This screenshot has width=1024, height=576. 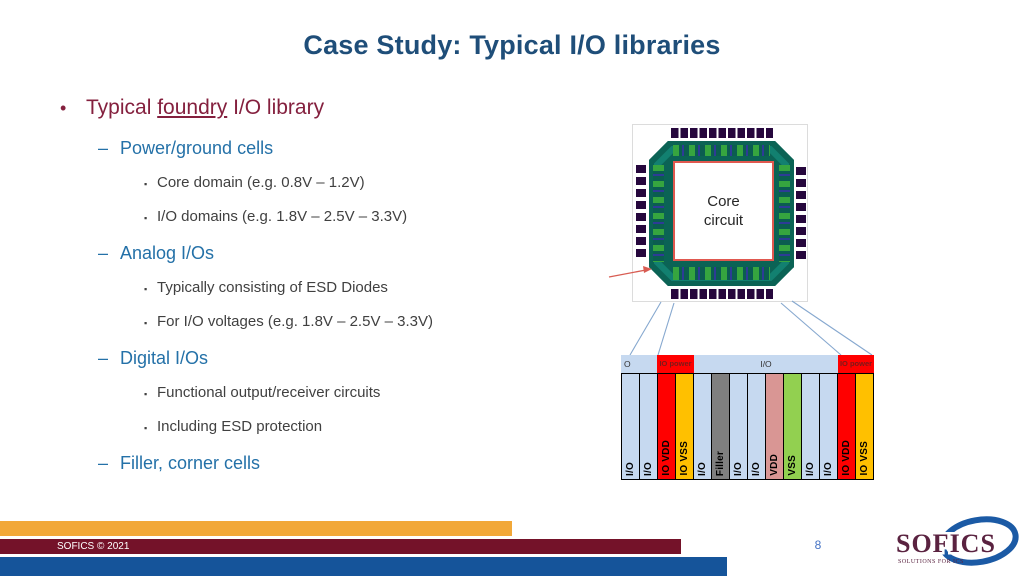 What do you see at coordinates (295, 148) in the screenshot?
I see `bullet-l2-power-ground: – Power/ground cells` at bounding box center [295, 148].